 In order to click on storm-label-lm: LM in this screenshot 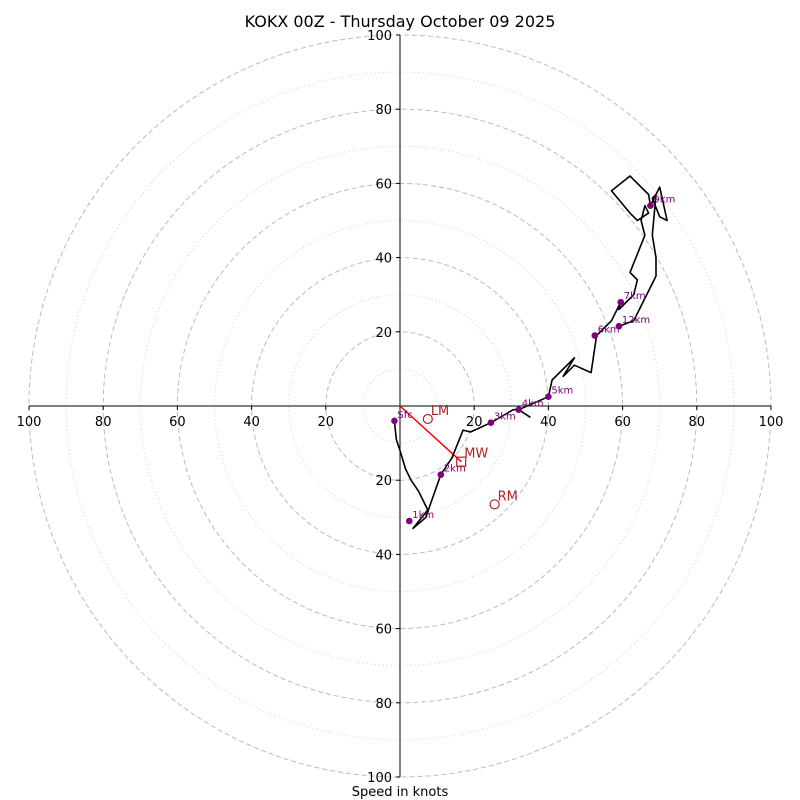, I will do `click(440, 411)`.